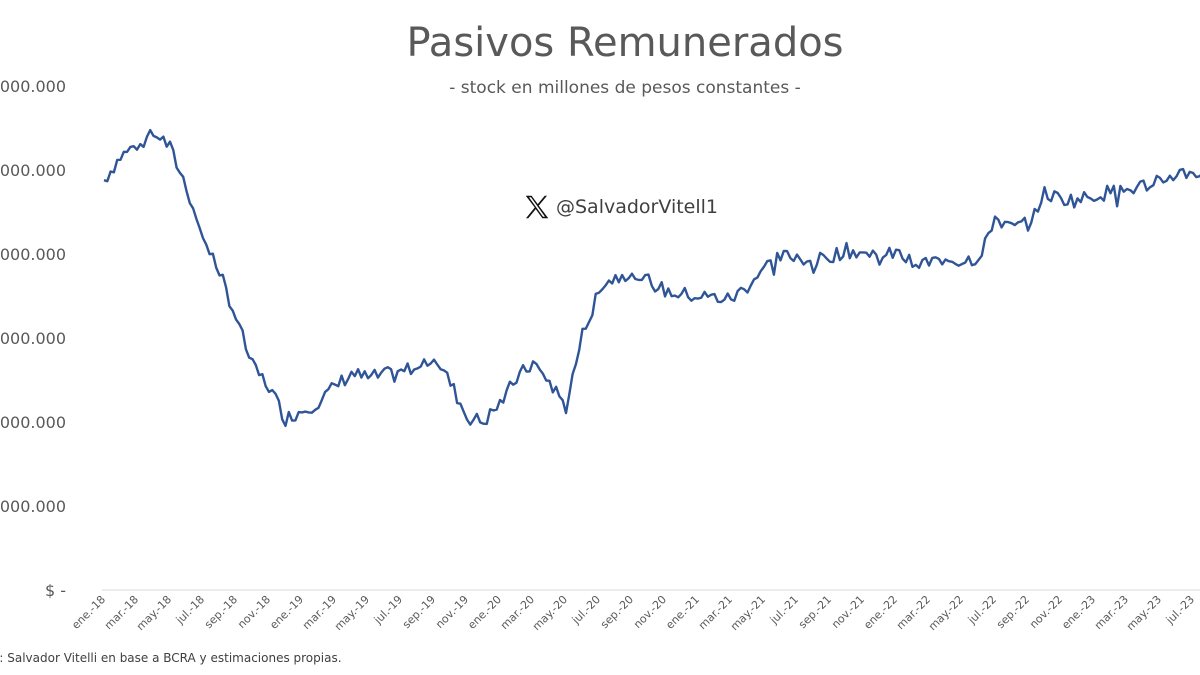 Image resolution: width=1200 pixels, height=675 pixels. What do you see at coordinates (625, 43) in the screenshot?
I see `chart-title: Pasivos Remunerados` at bounding box center [625, 43].